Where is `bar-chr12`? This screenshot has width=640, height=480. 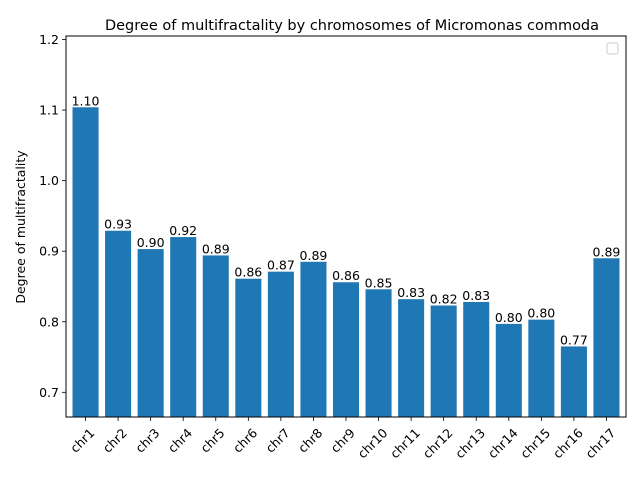
bar-chr12 is located at coordinates (443, 361).